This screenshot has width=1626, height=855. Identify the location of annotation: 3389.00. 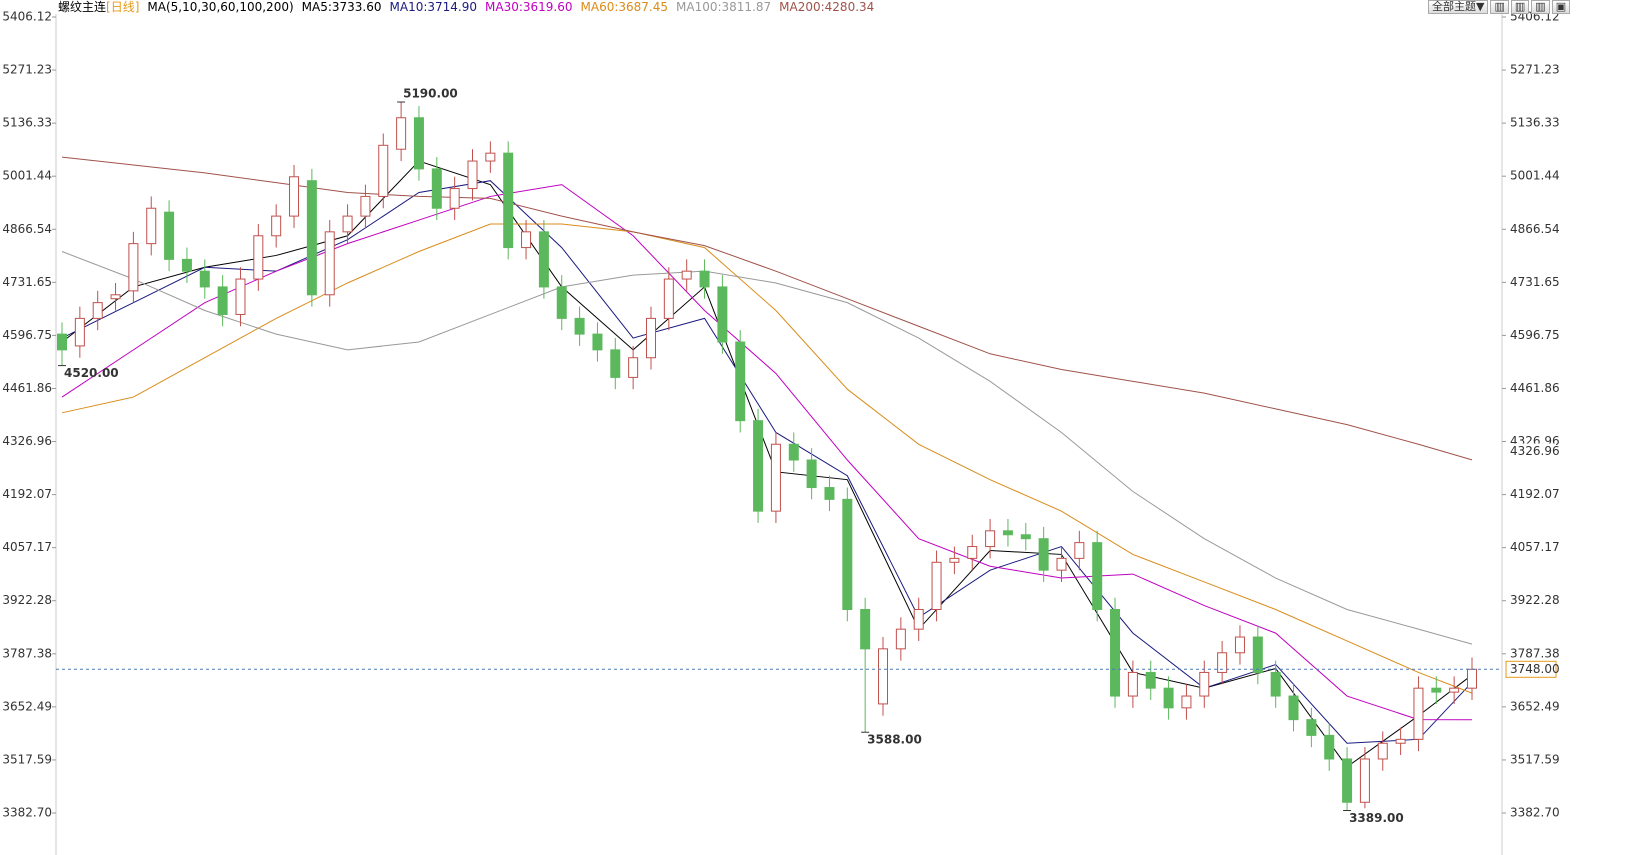
(1376, 818).